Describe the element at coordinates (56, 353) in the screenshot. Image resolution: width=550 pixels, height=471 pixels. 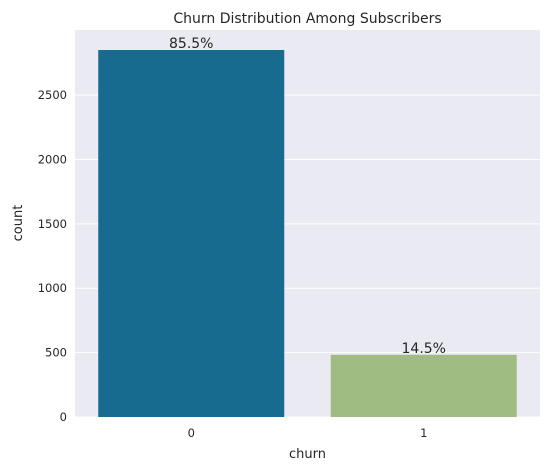
I see `y-tick-label: 500` at that location.